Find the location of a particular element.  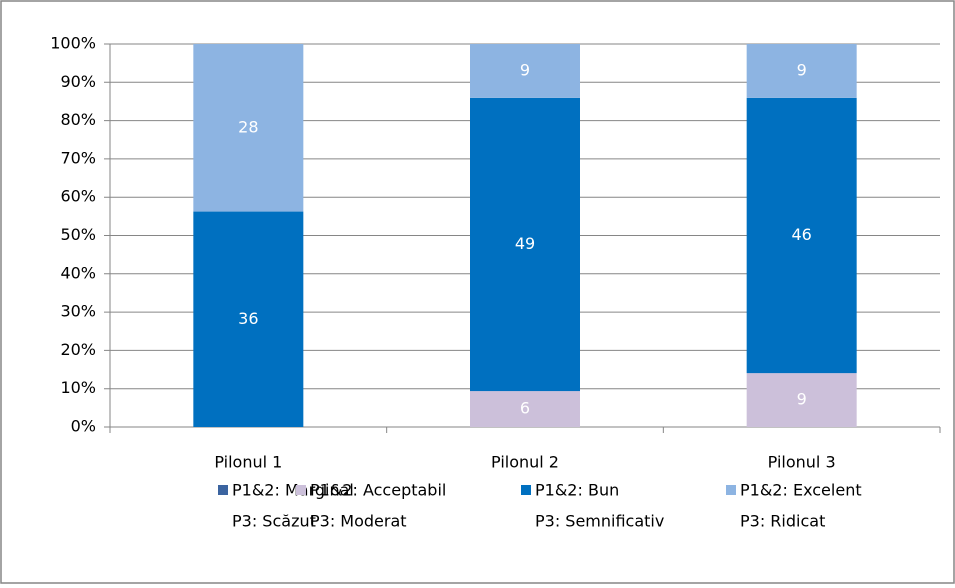

y-tick-label: 10% is located at coordinates (78, 387).